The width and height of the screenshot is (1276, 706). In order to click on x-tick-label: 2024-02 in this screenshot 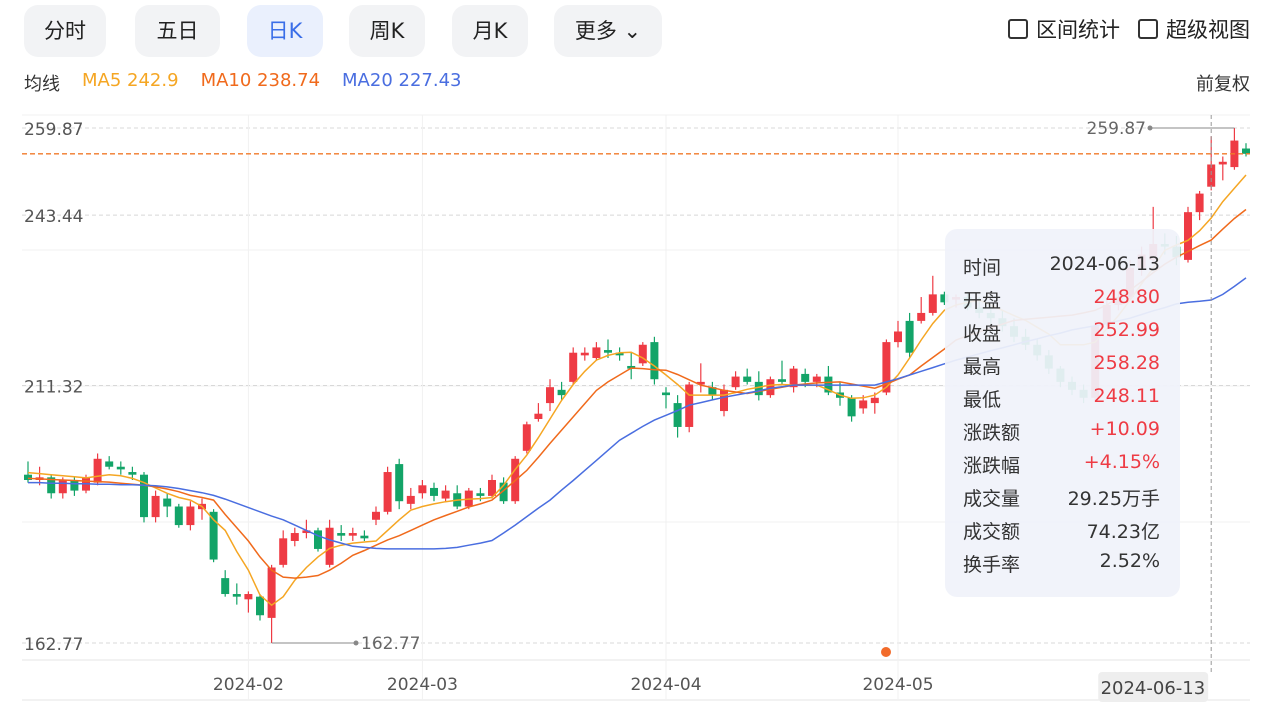, I will do `click(248, 685)`.